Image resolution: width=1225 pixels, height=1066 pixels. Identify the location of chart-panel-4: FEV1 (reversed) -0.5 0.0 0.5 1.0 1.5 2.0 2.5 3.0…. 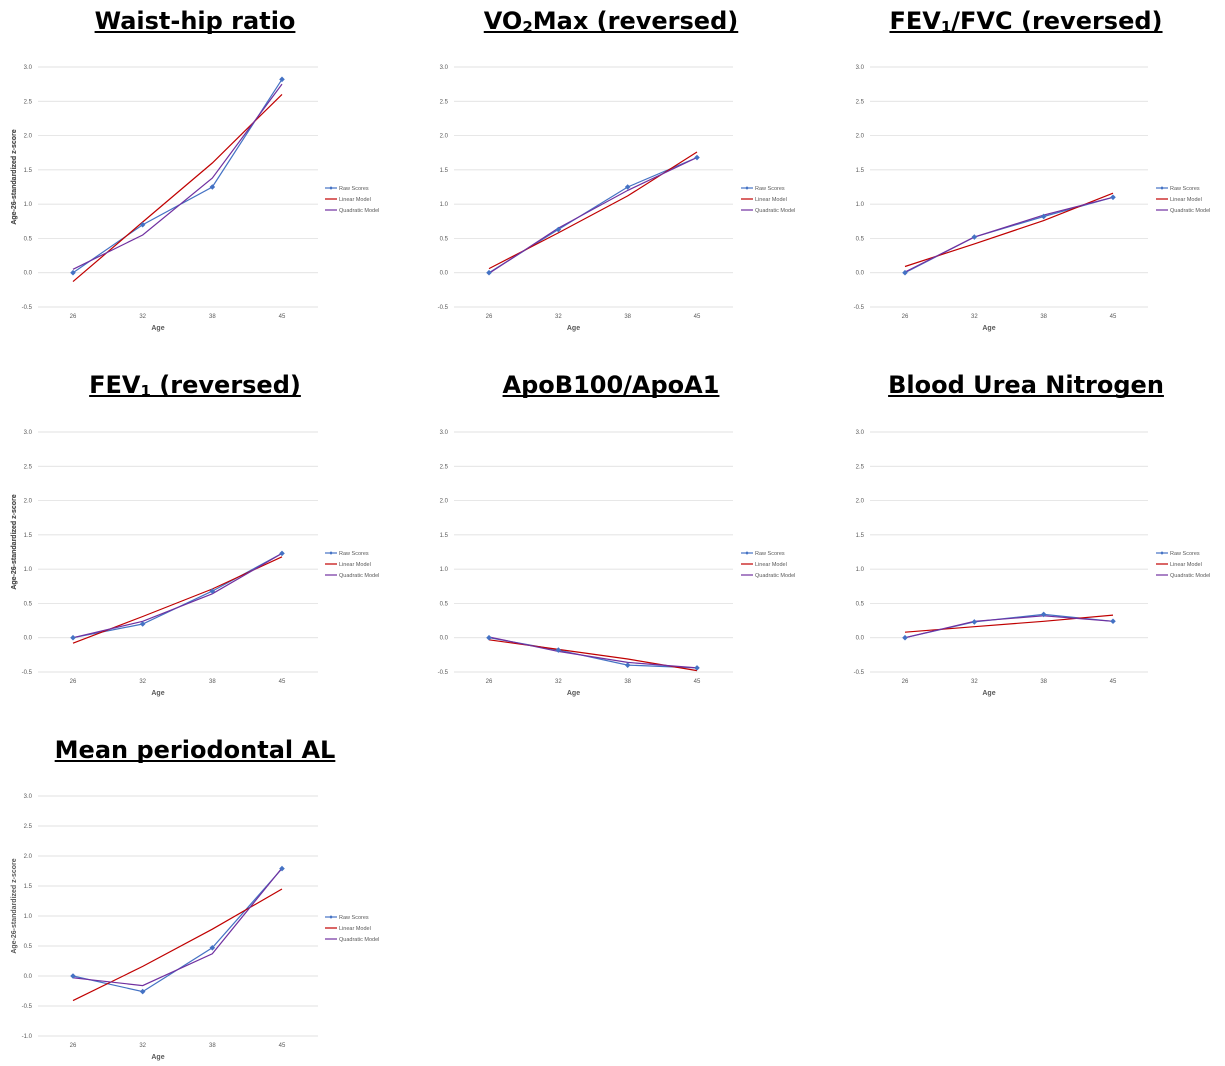
(195, 534).